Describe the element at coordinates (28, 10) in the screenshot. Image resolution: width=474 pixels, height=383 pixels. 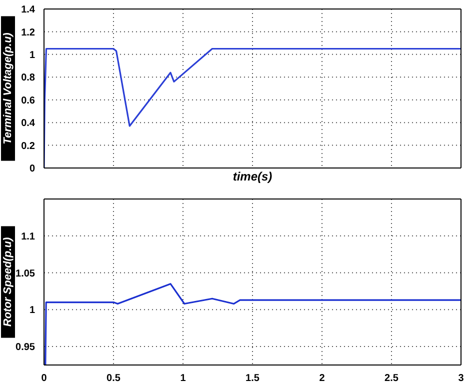
I see `y-tick-label: 1.4` at that location.